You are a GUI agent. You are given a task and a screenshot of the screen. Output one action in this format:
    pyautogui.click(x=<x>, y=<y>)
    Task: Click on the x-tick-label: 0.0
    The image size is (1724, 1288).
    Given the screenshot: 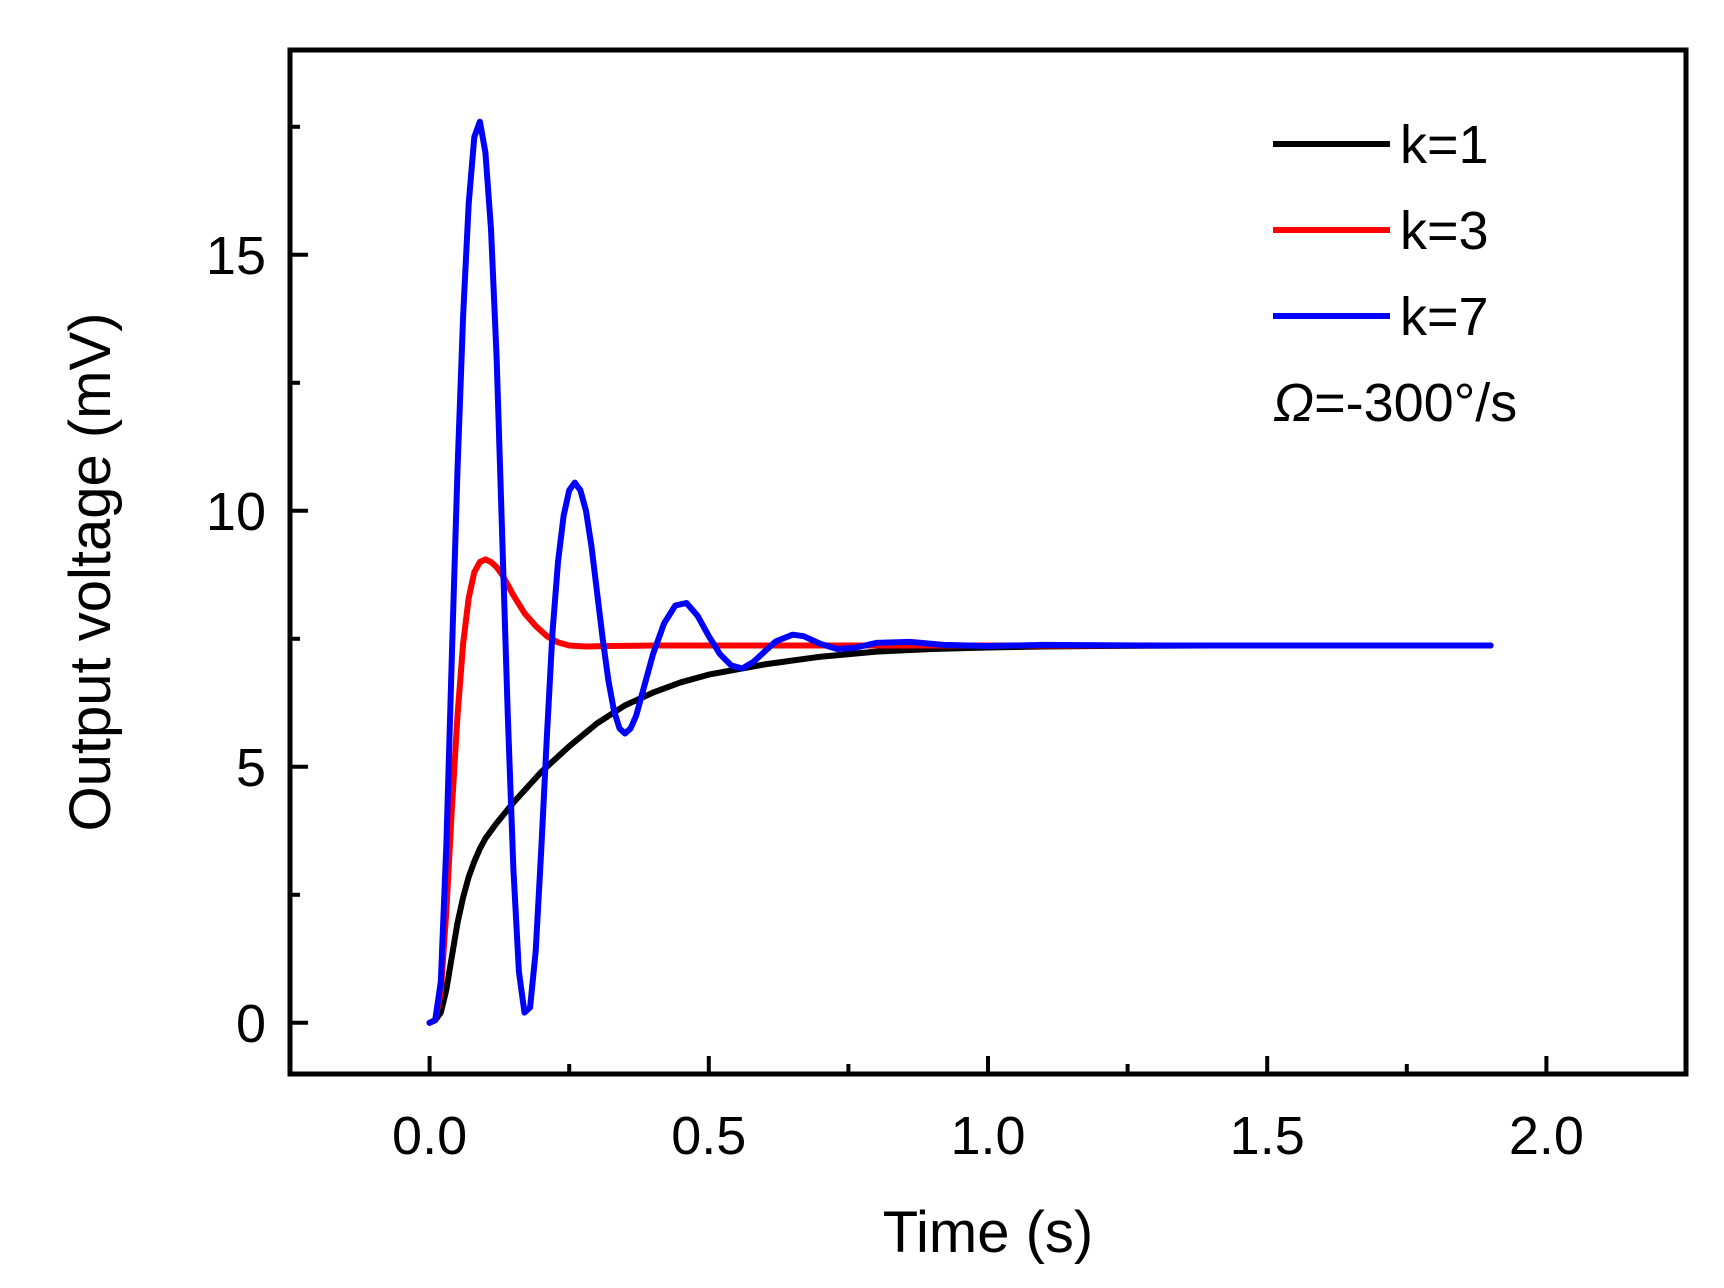 What is the action you would take?
    pyautogui.click(x=429, y=1136)
    